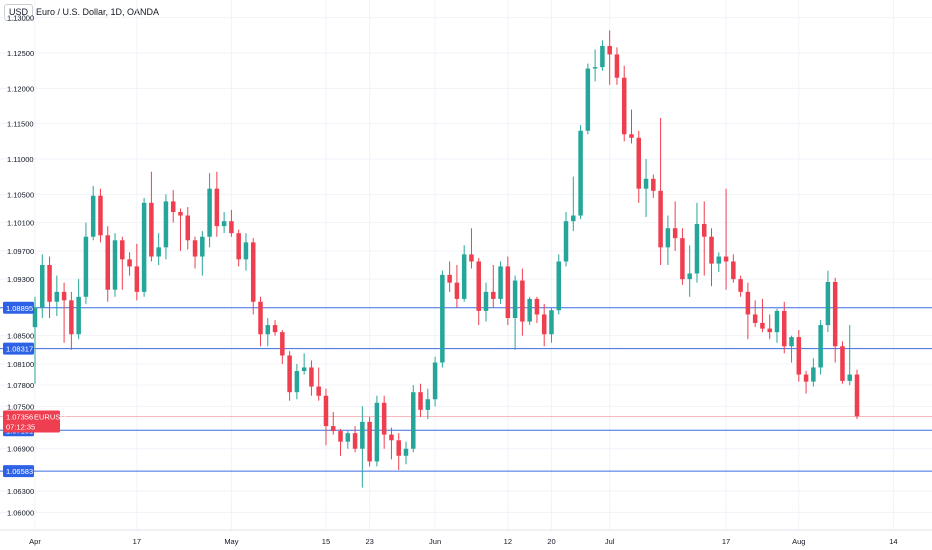 Image resolution: width=932 pixels, height=550 pixels. I want to click on y-tick-label: 1.10500, so click(20, 194).